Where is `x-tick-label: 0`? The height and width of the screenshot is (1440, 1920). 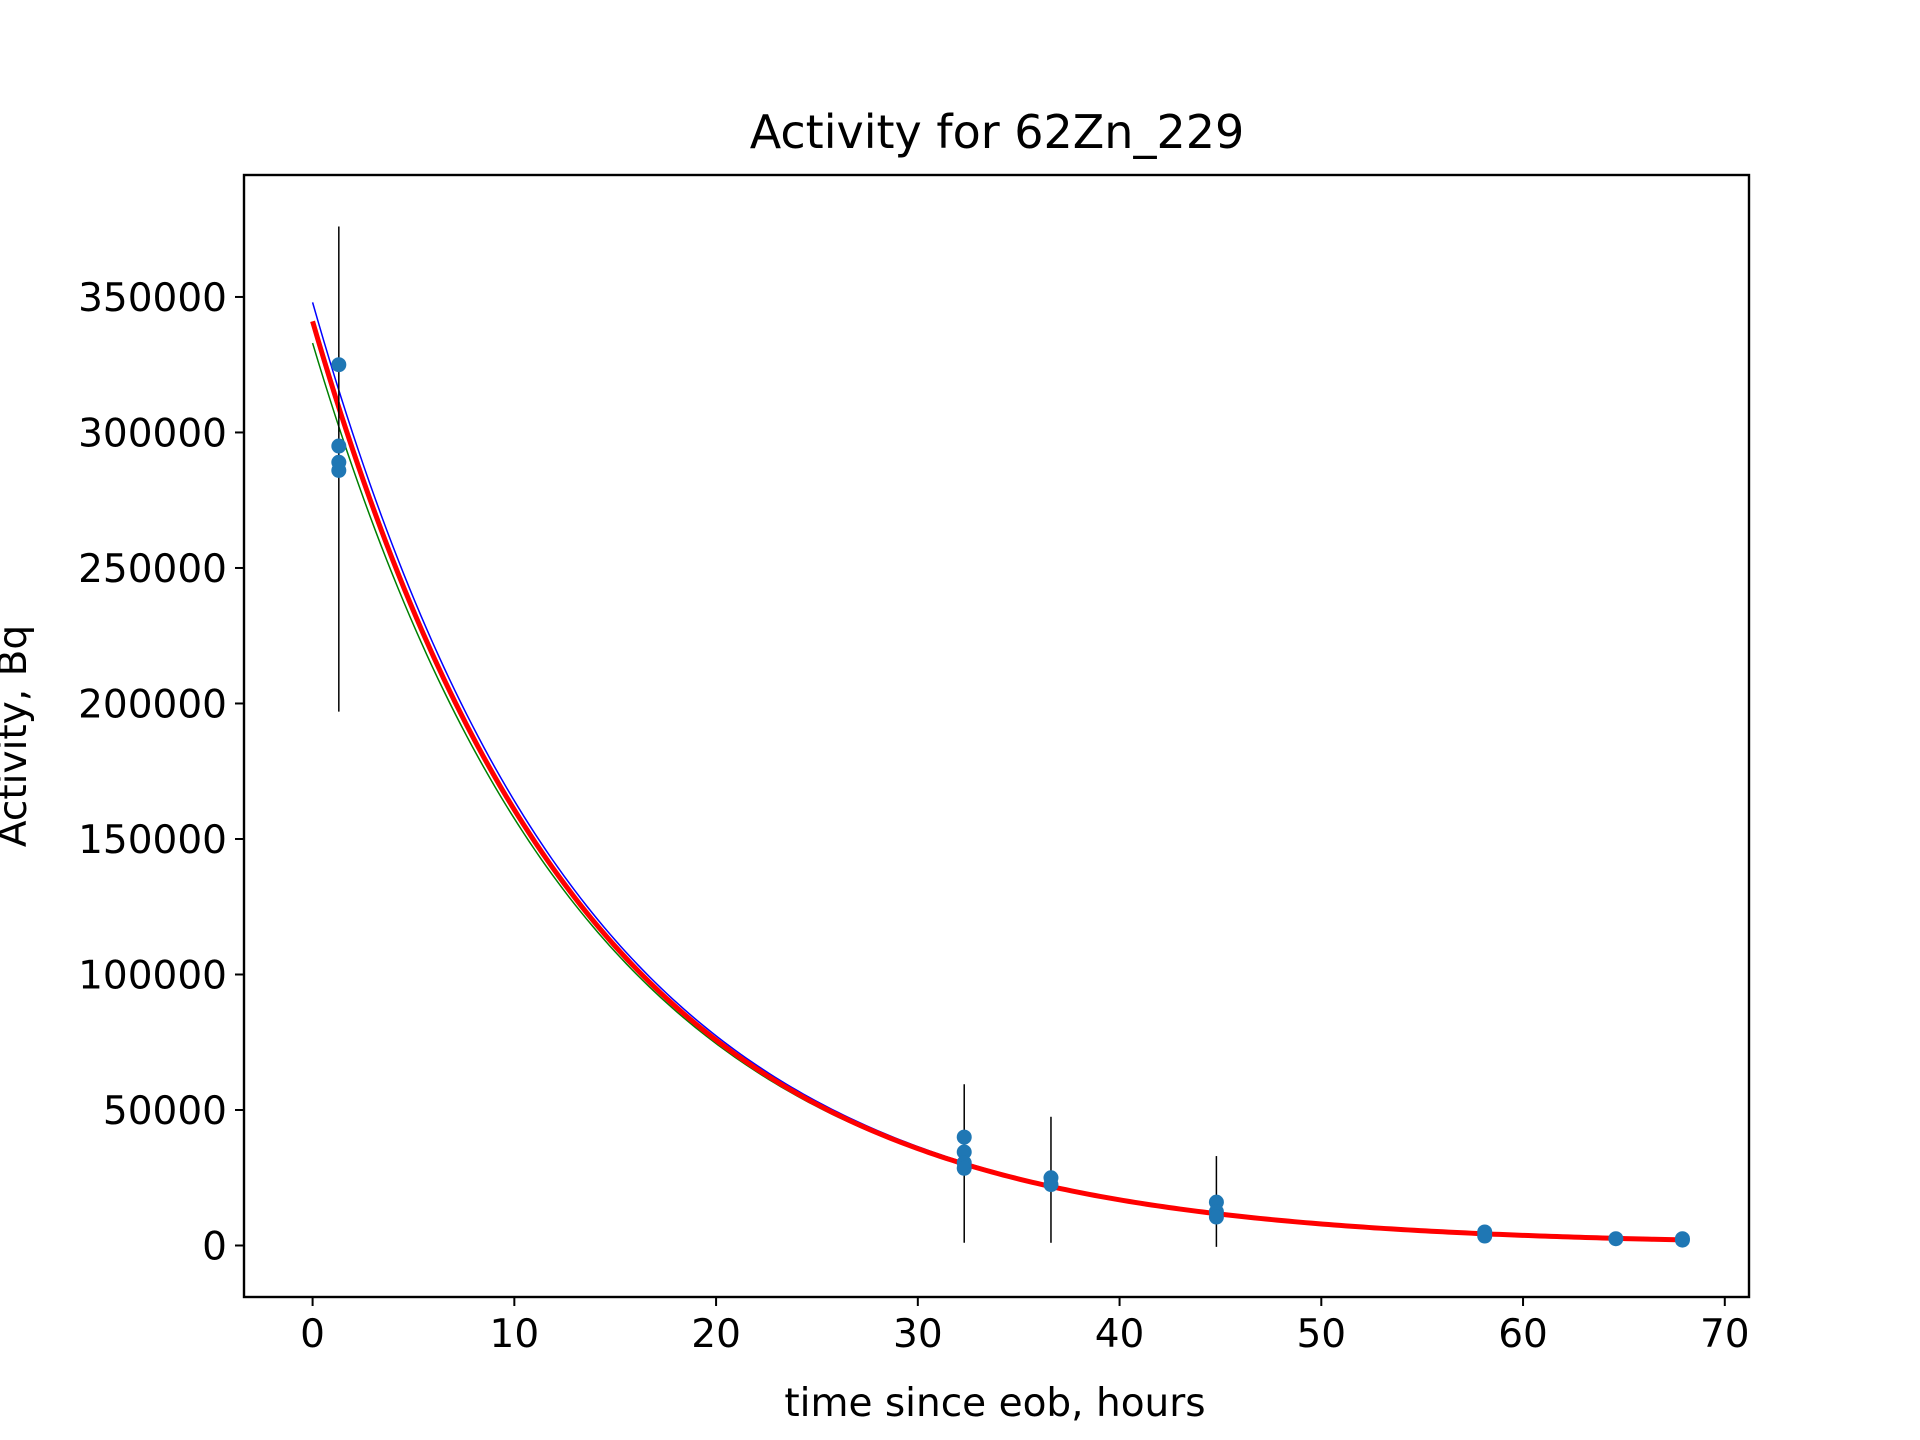
x-tick-label: 0 is located at coordinates (312, 1334).